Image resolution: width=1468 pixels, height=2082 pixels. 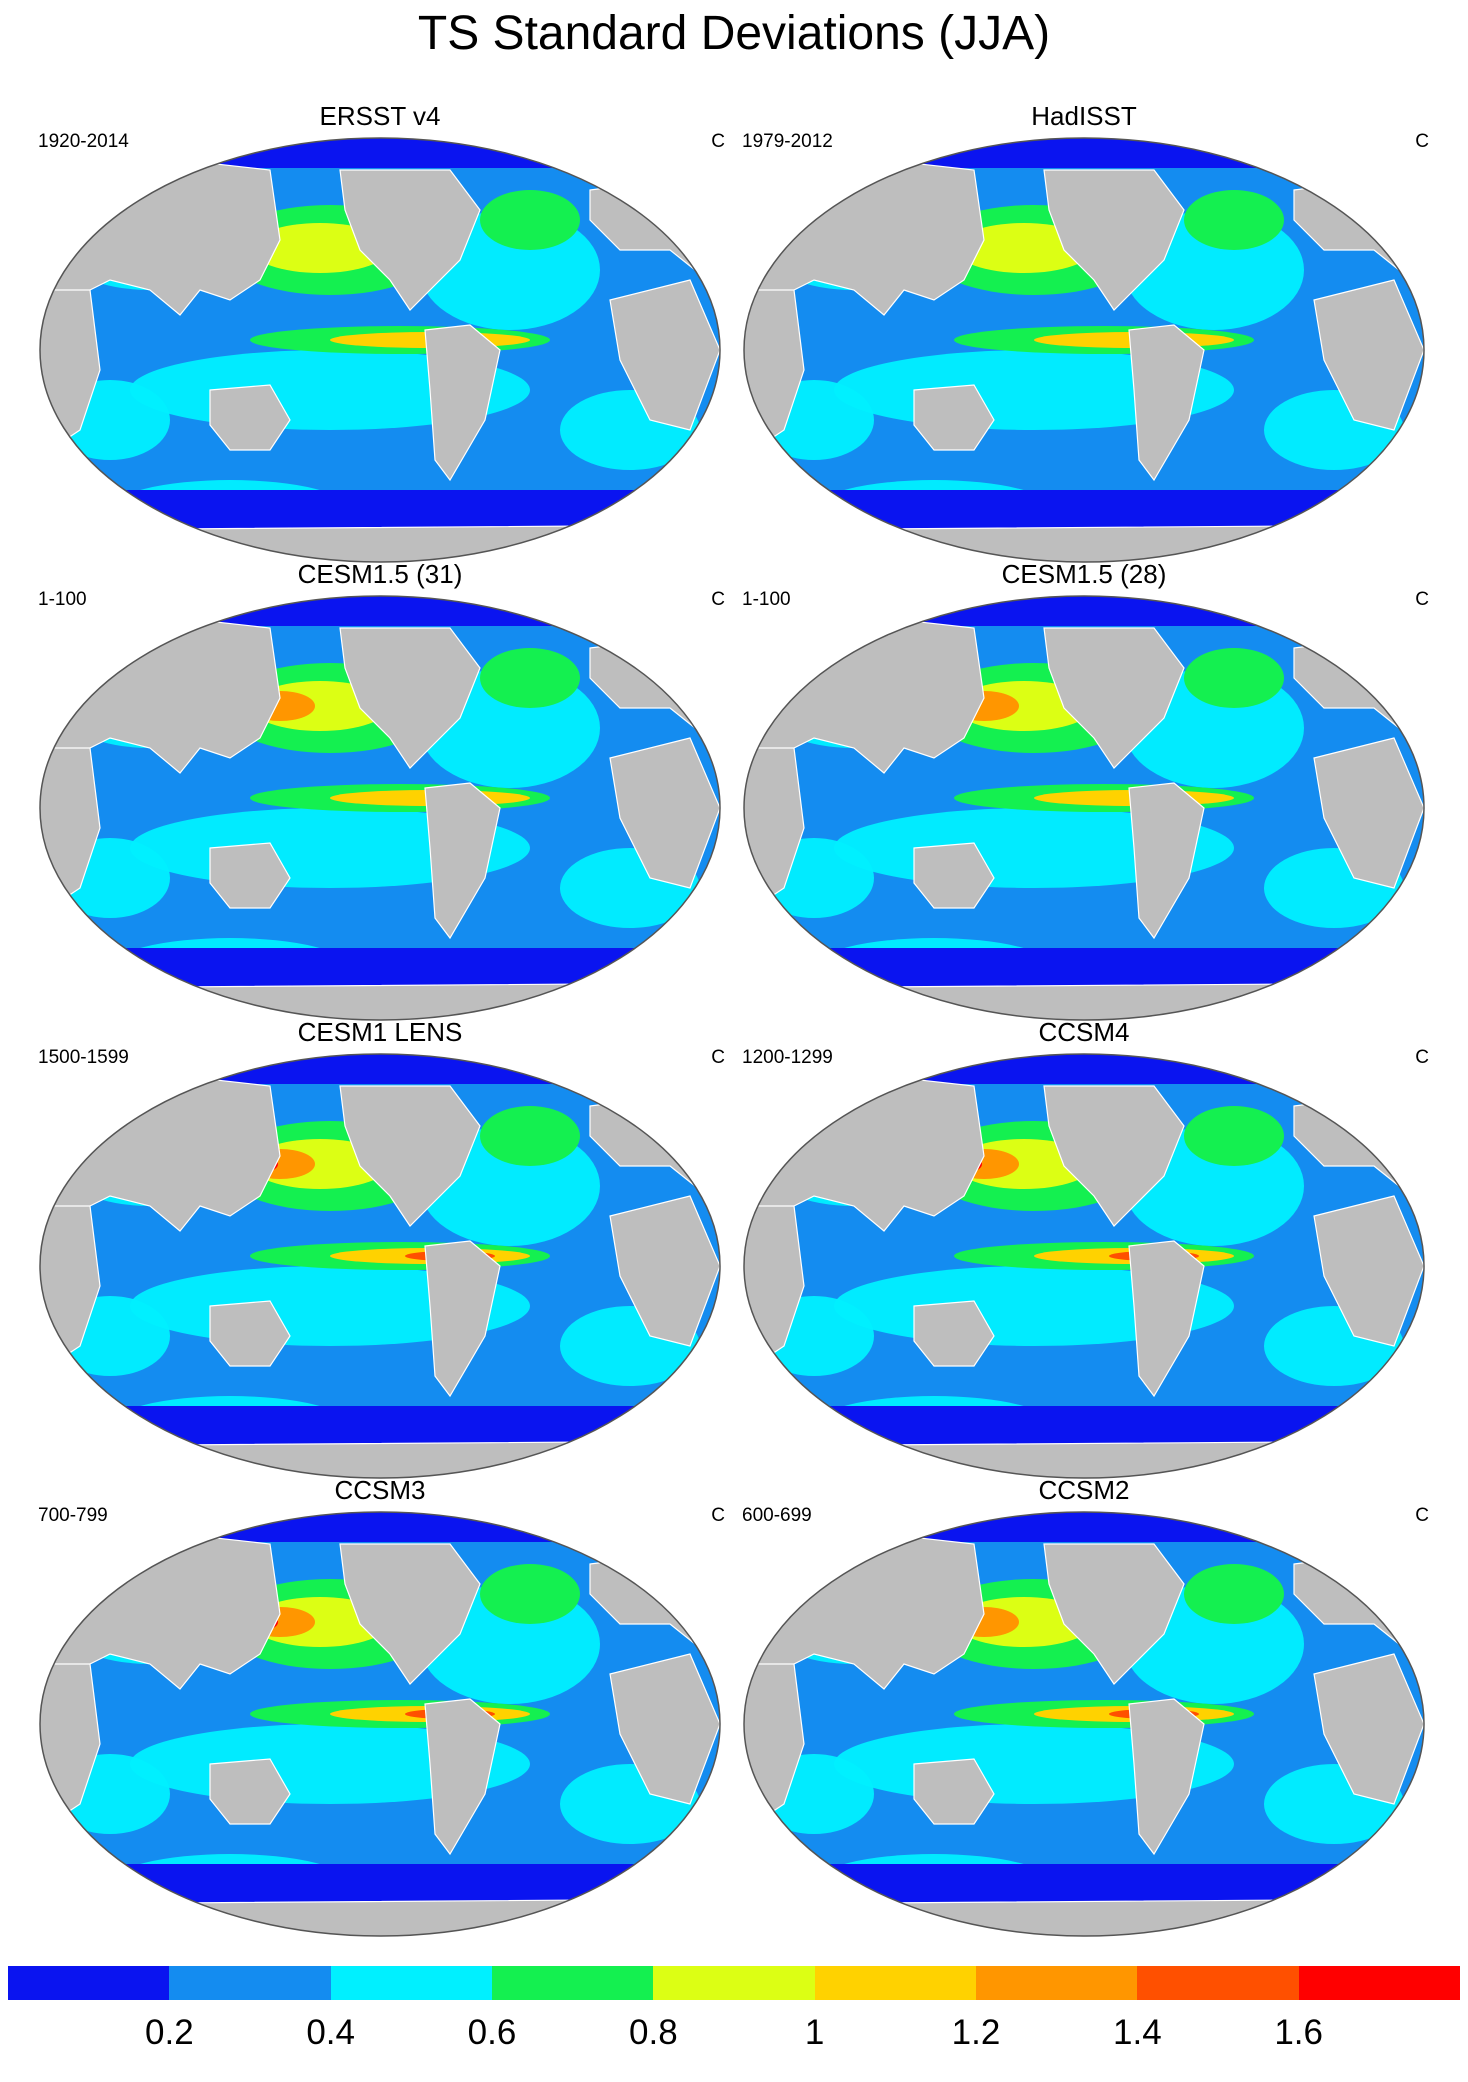 I want to click on colorbar-tick-label: 0.8, so click(x=653, y=2032).